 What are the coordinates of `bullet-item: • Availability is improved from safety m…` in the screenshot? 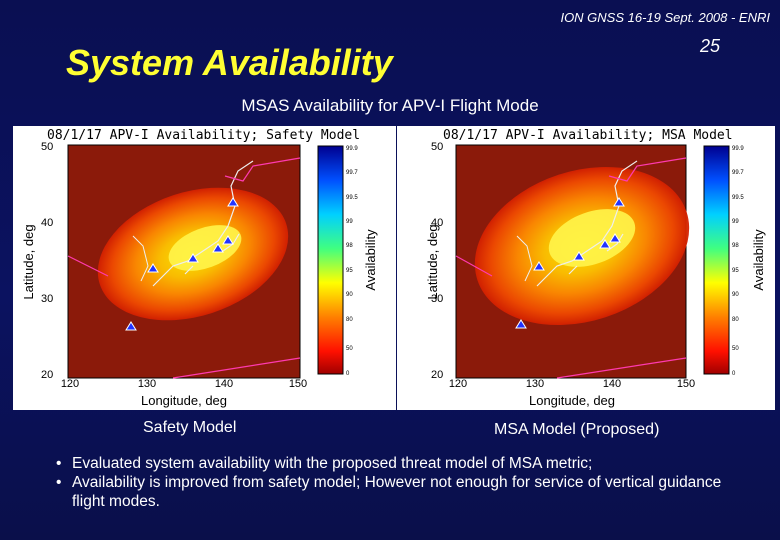 It's located at (406, 492).